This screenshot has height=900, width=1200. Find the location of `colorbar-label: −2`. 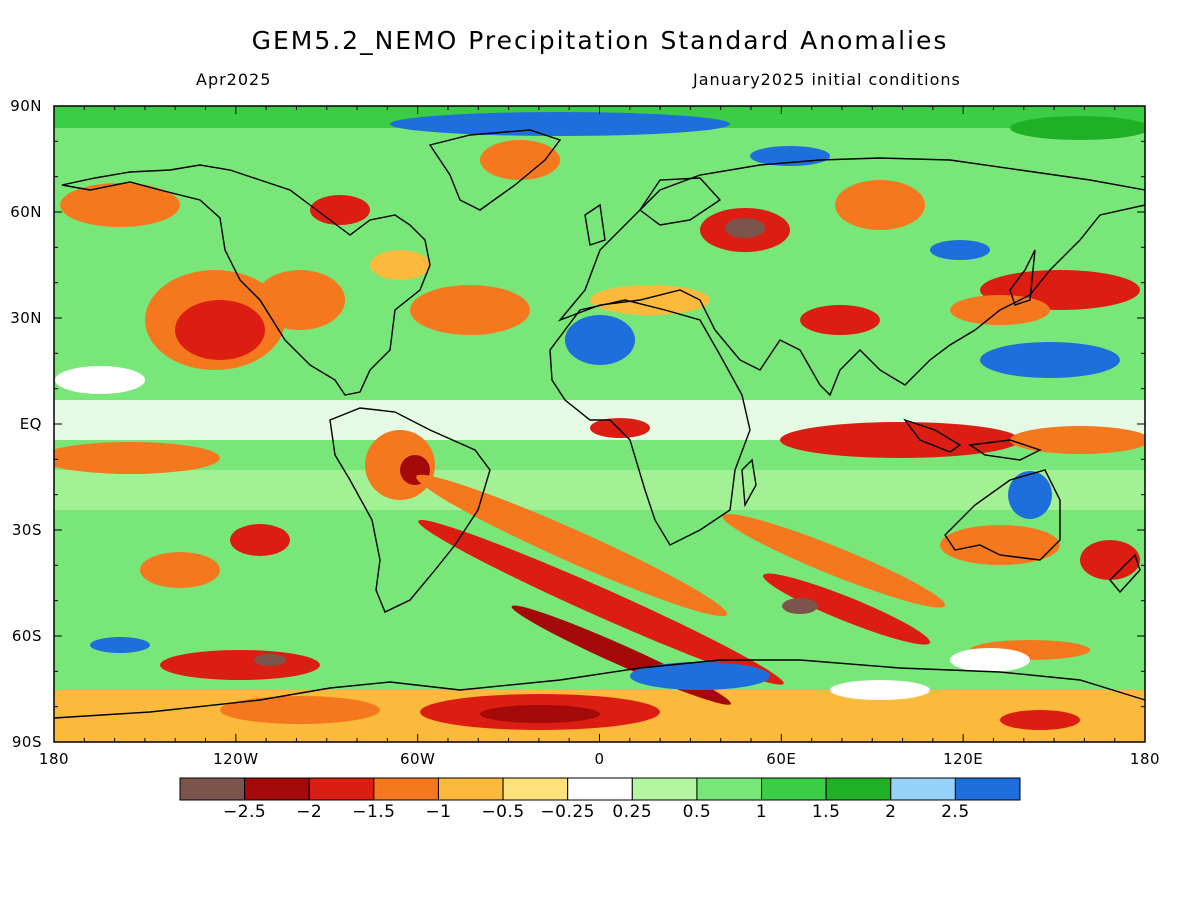

colorbar-label: −2 is located at coordinates (309, 812).